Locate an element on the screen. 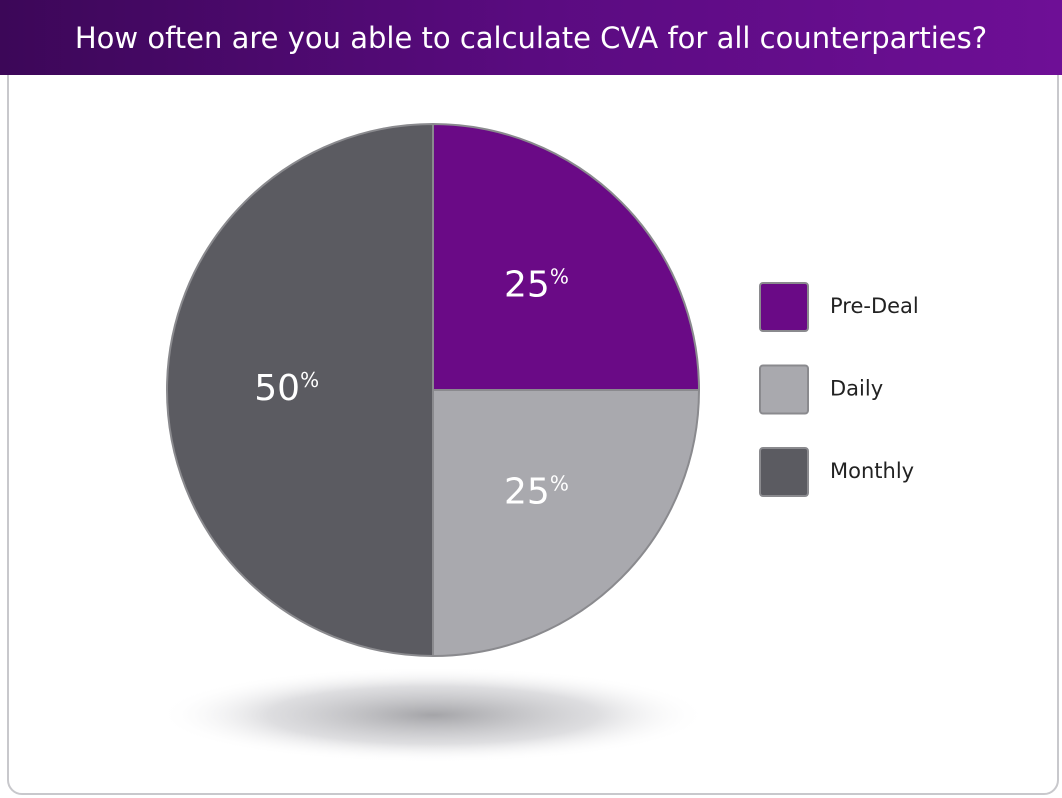  legend-label: Monthly is located at coordinates (872, 471).